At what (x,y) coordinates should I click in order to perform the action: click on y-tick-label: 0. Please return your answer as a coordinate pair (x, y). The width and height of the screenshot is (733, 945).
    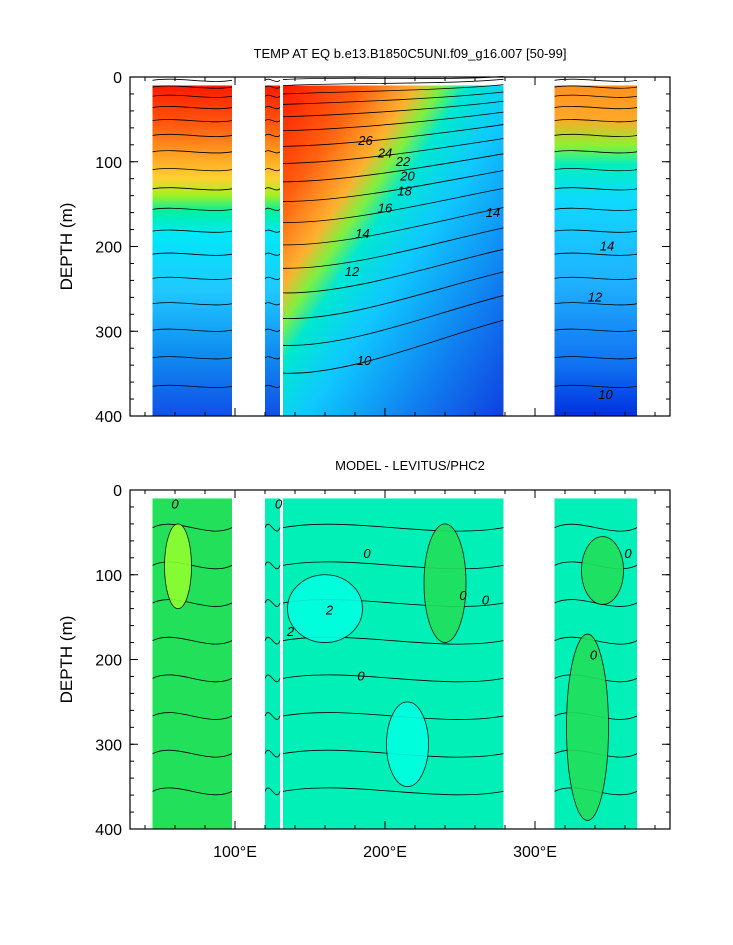
    Looking at the image, I should click on (117, 78).